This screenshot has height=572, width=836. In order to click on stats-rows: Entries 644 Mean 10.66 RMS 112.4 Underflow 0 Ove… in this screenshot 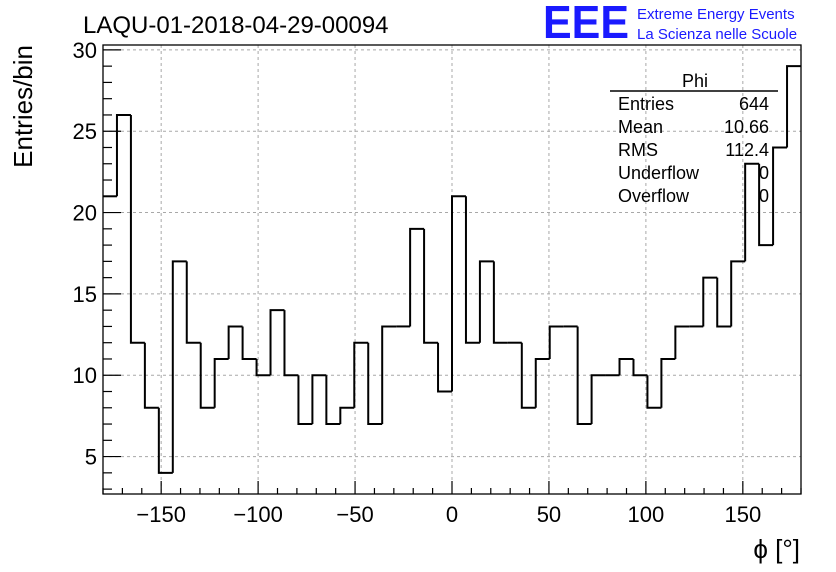, I will do `click(693, 150)`.